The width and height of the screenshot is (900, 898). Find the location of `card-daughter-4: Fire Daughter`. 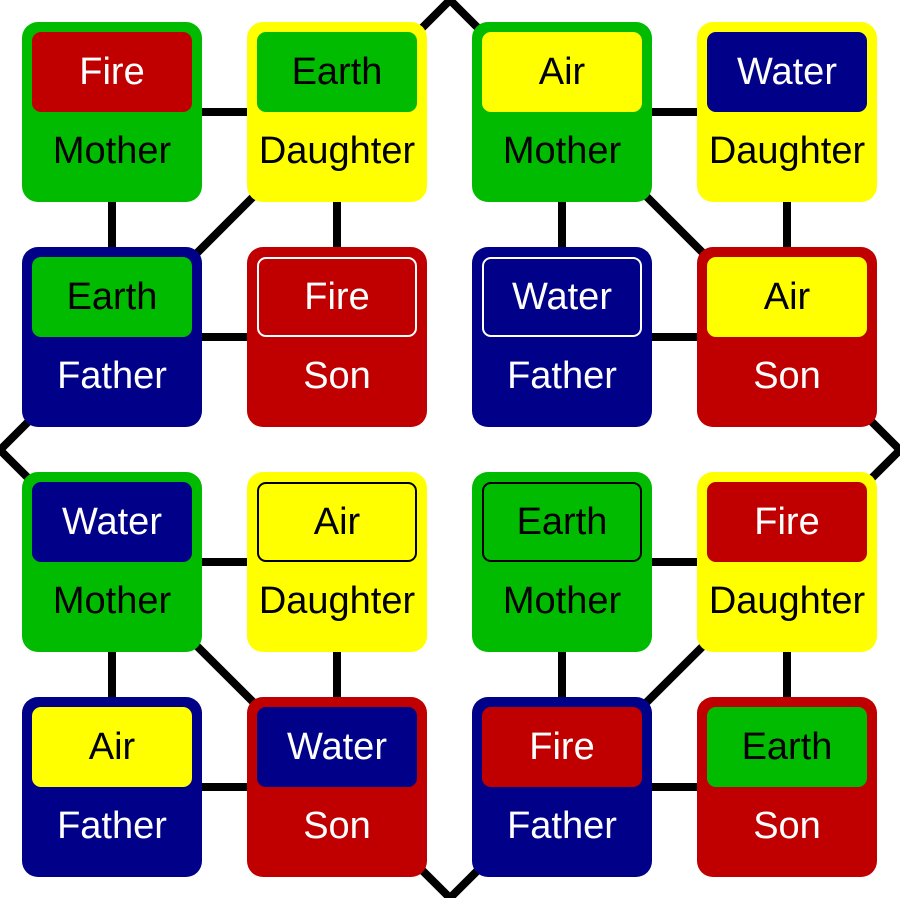

card-daughter-4: Fire Daughter is located at coordinates (787, 562).